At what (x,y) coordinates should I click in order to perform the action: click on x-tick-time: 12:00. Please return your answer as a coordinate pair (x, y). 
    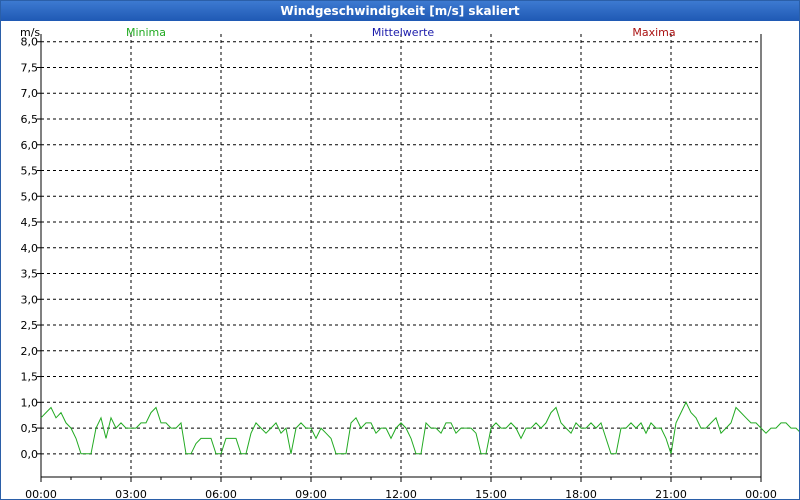
    Looking at the image, I should click on (401, 493).